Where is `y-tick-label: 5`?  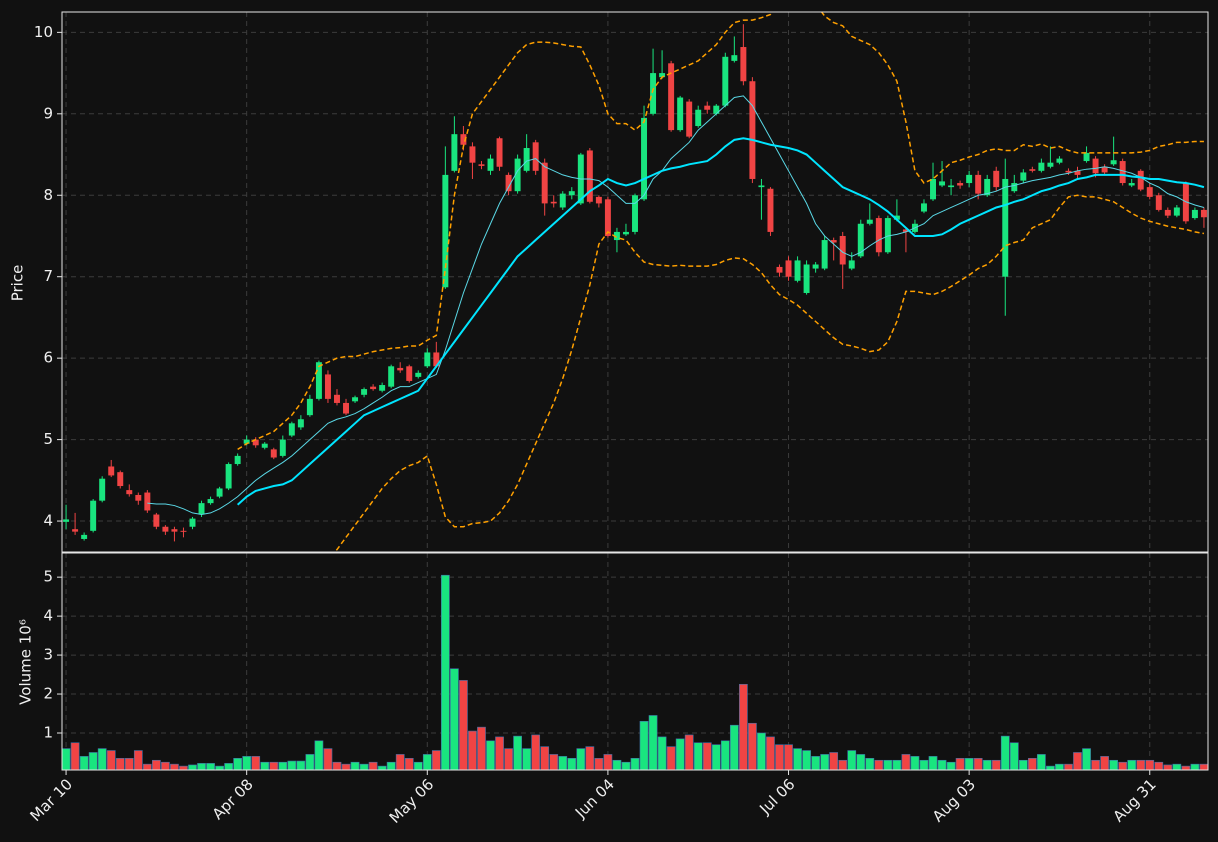 y-tick-label: 5 is located at coordinates (48, 577).